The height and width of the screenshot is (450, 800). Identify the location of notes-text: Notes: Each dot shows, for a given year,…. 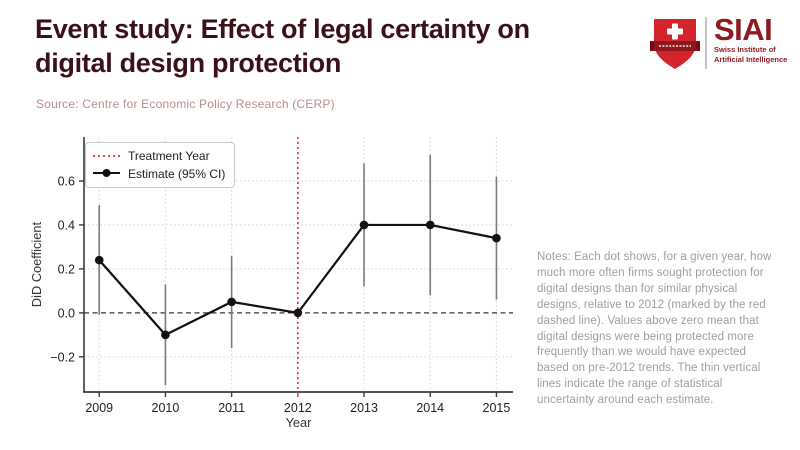
(654, 329).